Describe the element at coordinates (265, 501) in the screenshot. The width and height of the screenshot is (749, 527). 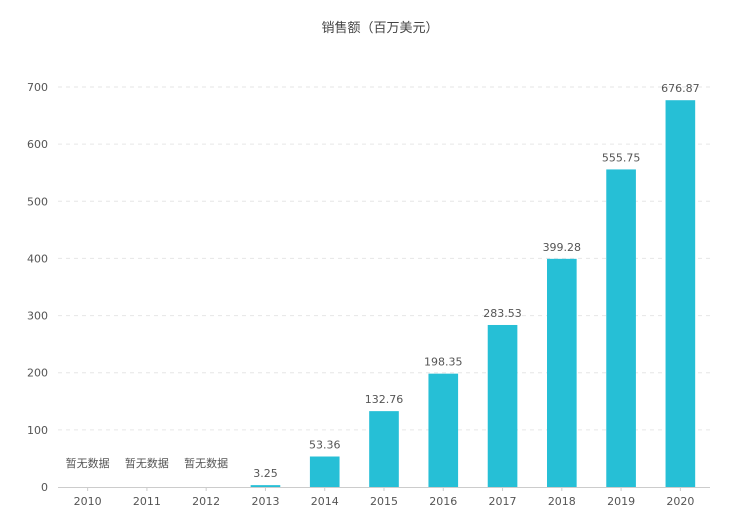
I see `x-tick-label: 2013` at that location.